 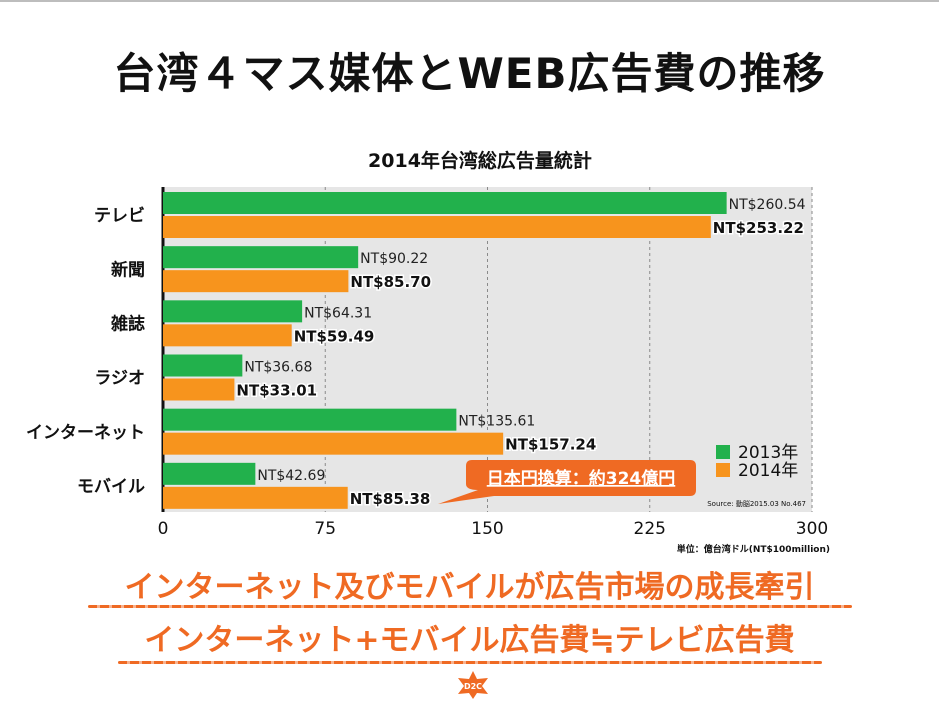 What do you see at coordinates (119, 379) in the screenshot?
I see `category-label: ラジオ` at bounding box center [119, 379].